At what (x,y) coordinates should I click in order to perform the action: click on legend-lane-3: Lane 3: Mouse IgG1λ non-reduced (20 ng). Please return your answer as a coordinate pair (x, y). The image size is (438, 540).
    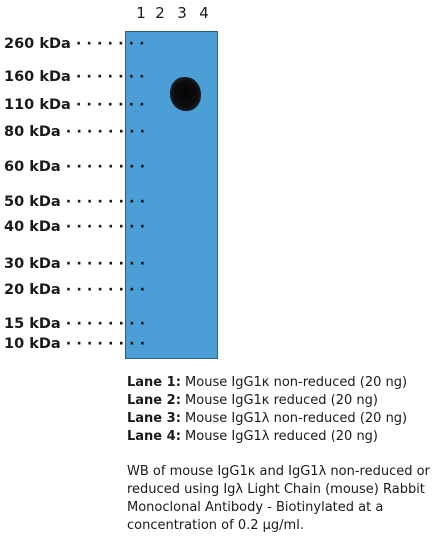
    Looking at the image, I should click on (267, 418).